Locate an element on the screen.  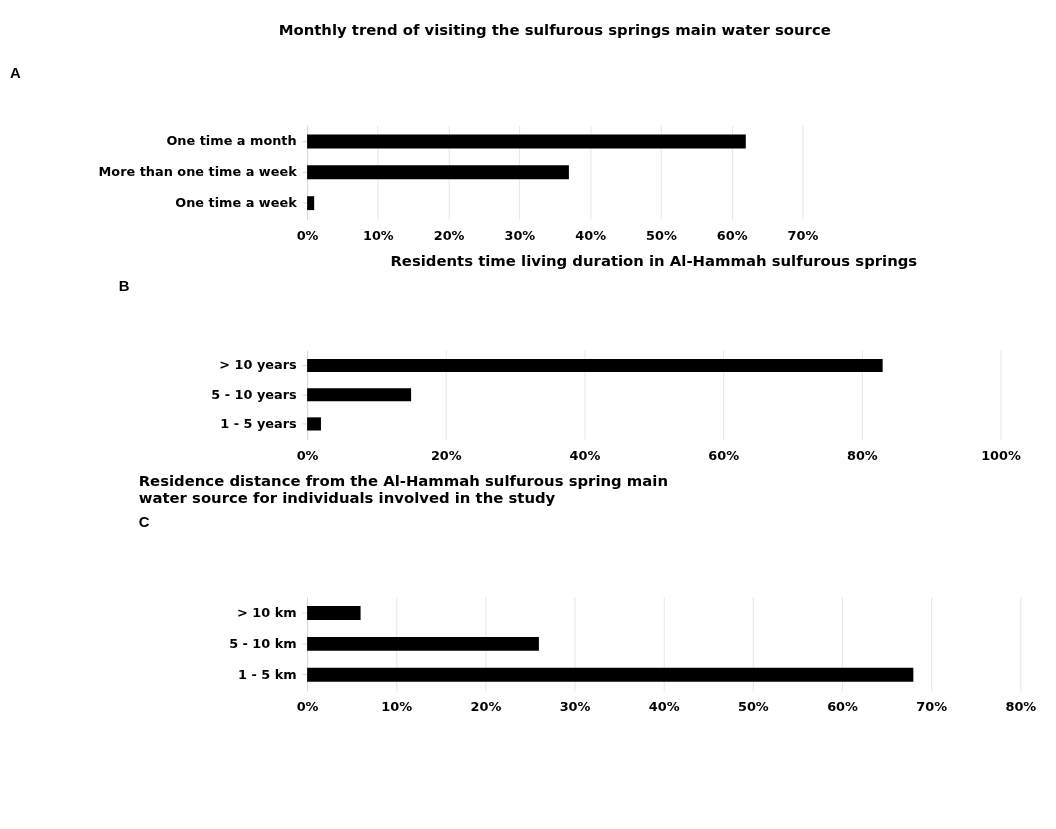
y-tick-label: 1 - 5 years is located at coordinates (259, 423).